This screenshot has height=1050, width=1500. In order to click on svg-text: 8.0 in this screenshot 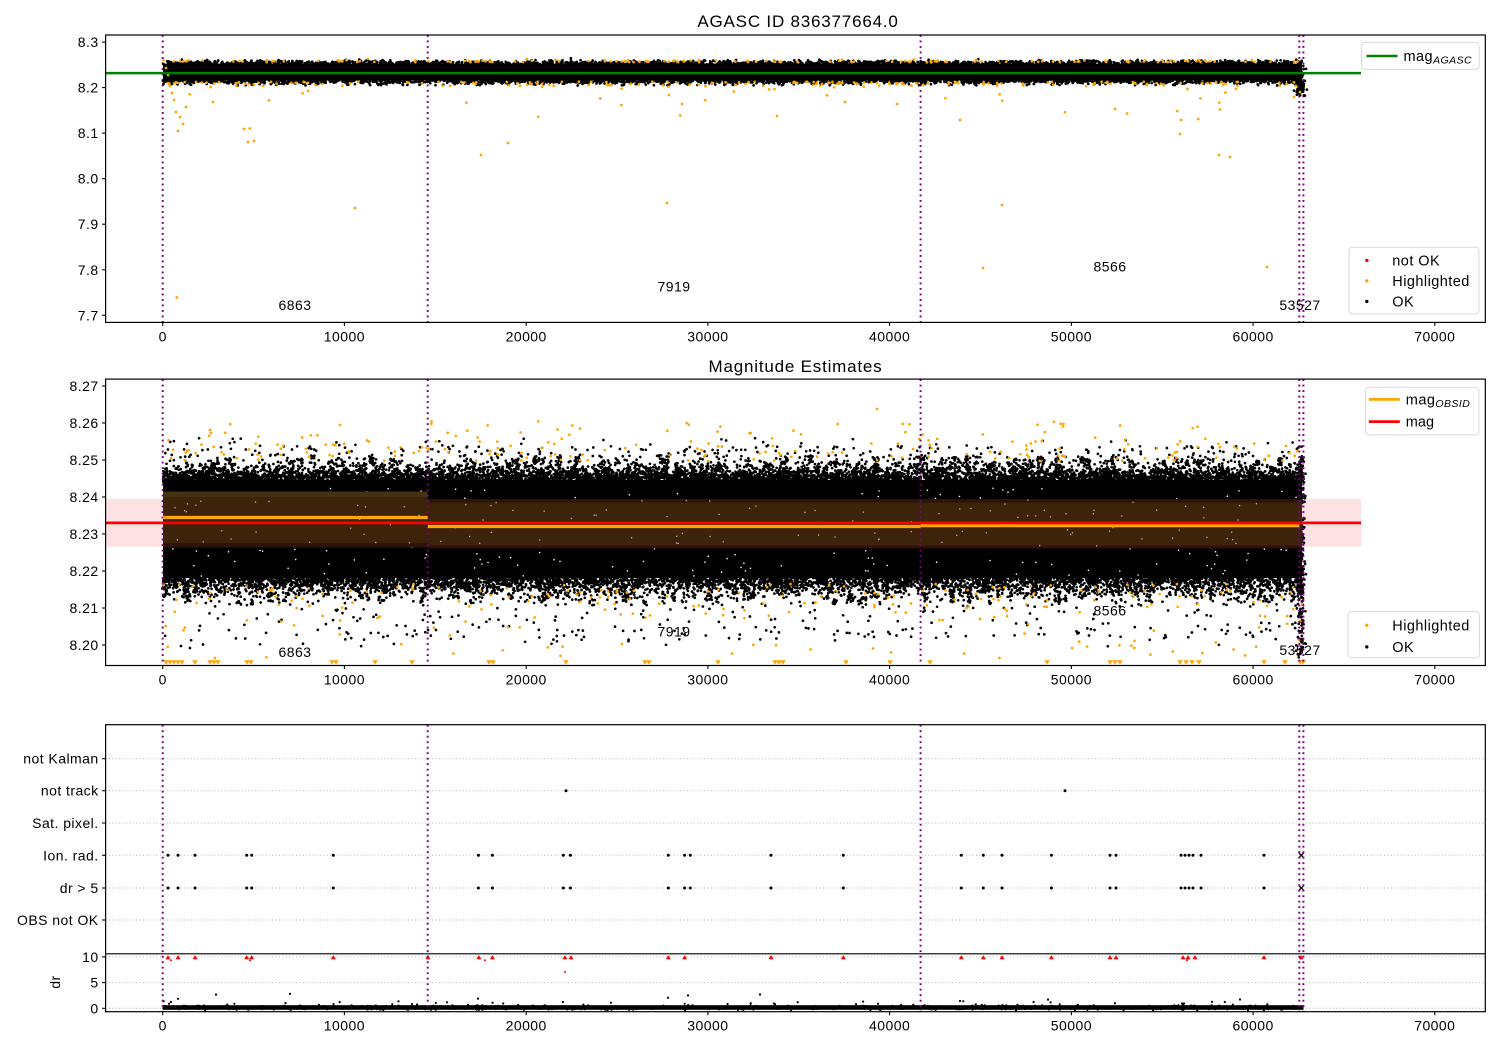, I will do `click(88, 179)`.